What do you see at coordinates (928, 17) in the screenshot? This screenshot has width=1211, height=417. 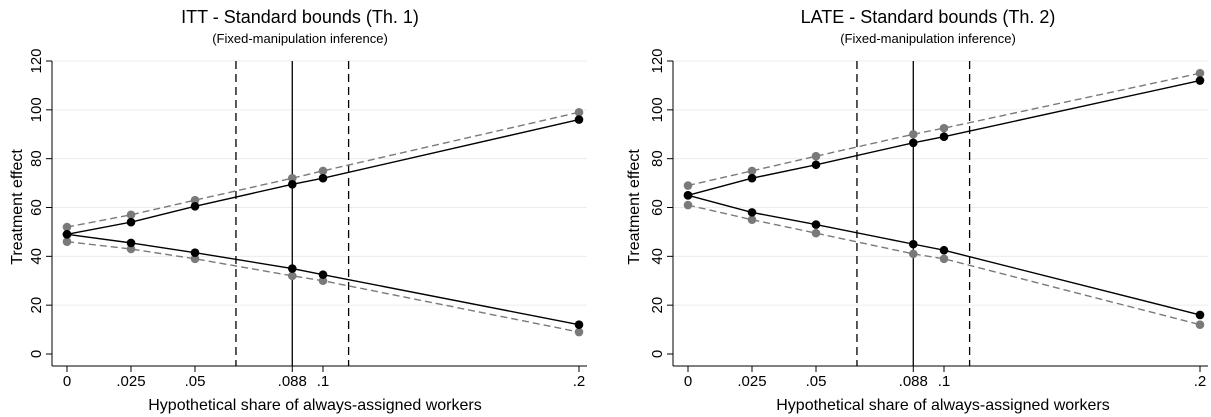 I see `chart-title: LATE - Standard bounds (Th. 2)` at bounding box center [928, 17].